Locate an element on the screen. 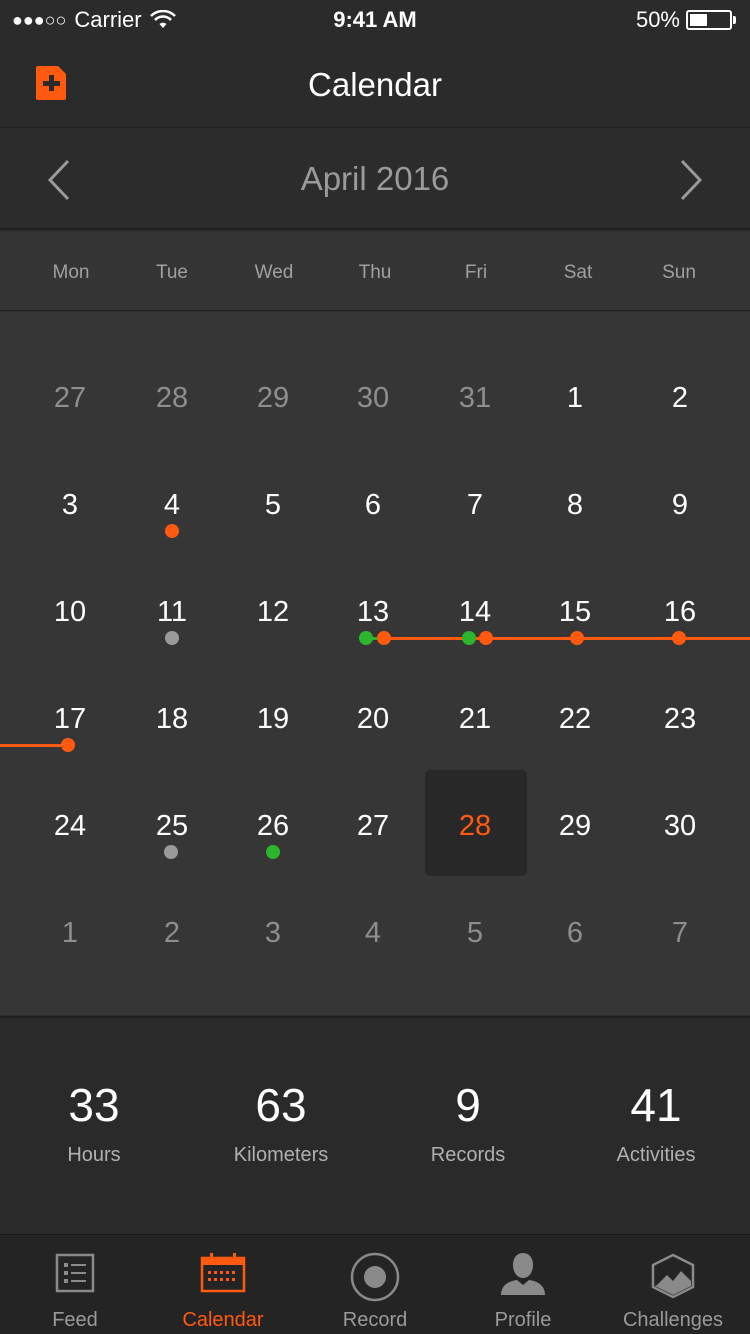 The image size is (750, 1334). signal-strength-icon: ●●●○○ is located at coordinates (39, 19).